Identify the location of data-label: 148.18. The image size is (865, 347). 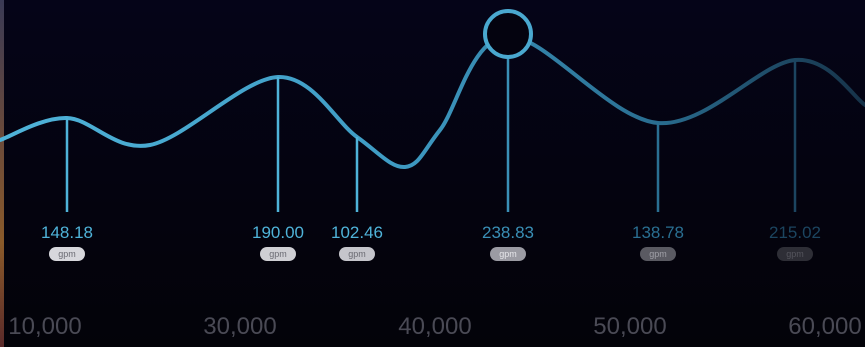
(67, 232).